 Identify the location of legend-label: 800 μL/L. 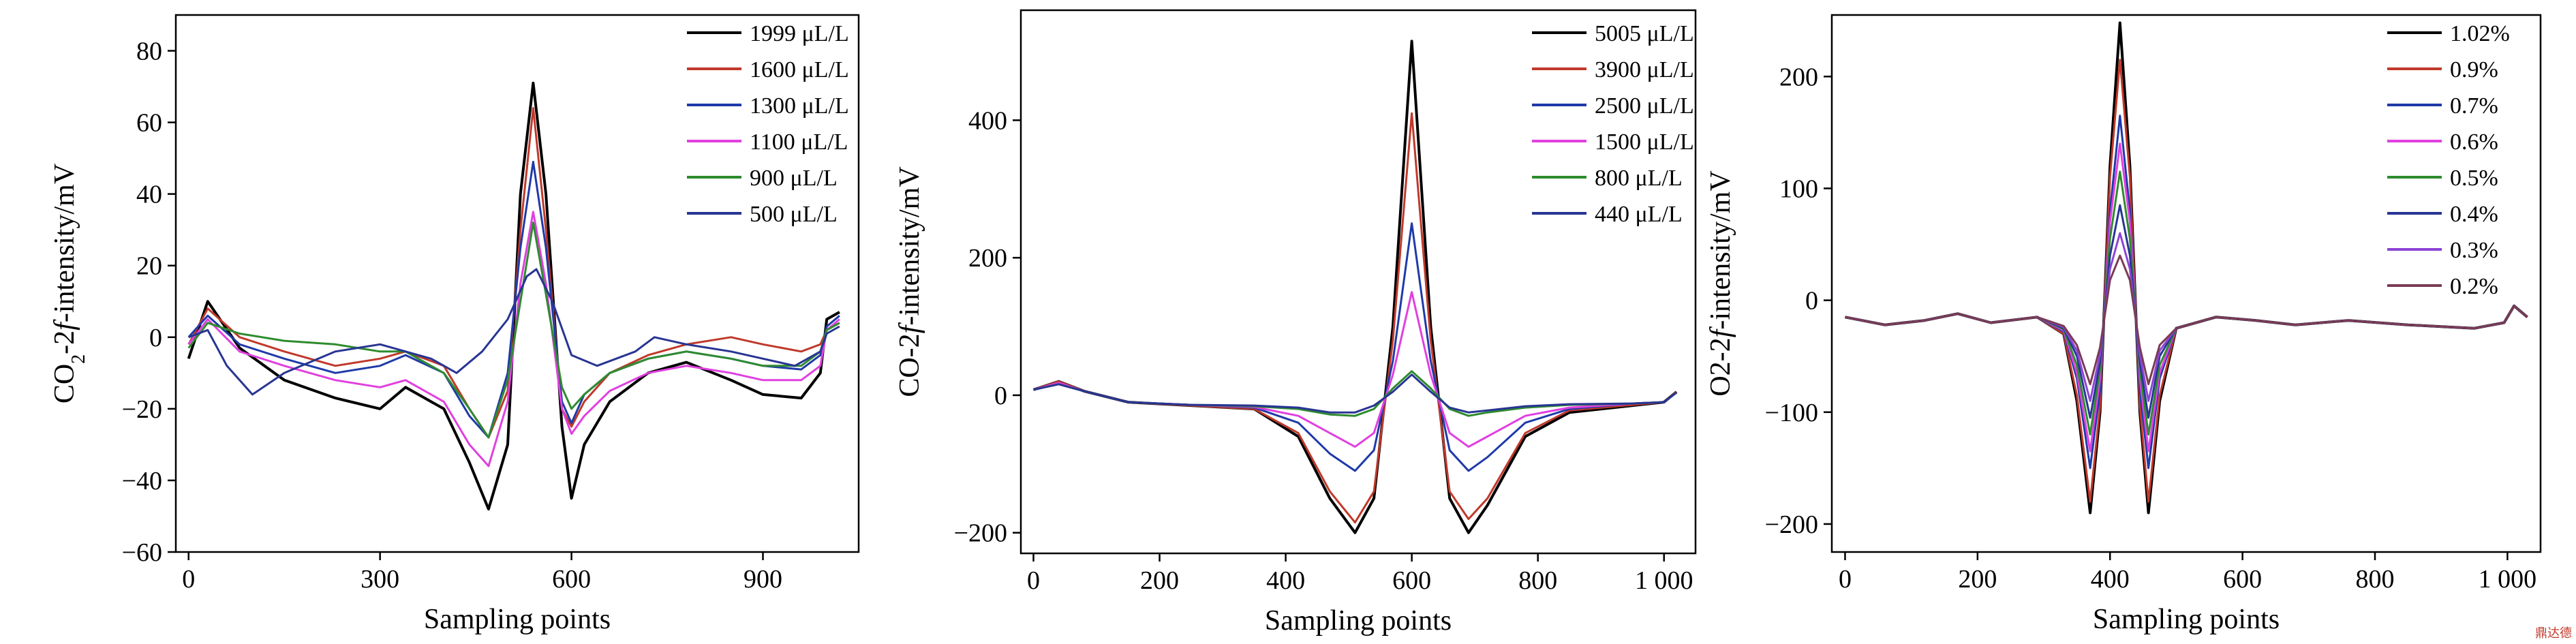
(1639, 179).